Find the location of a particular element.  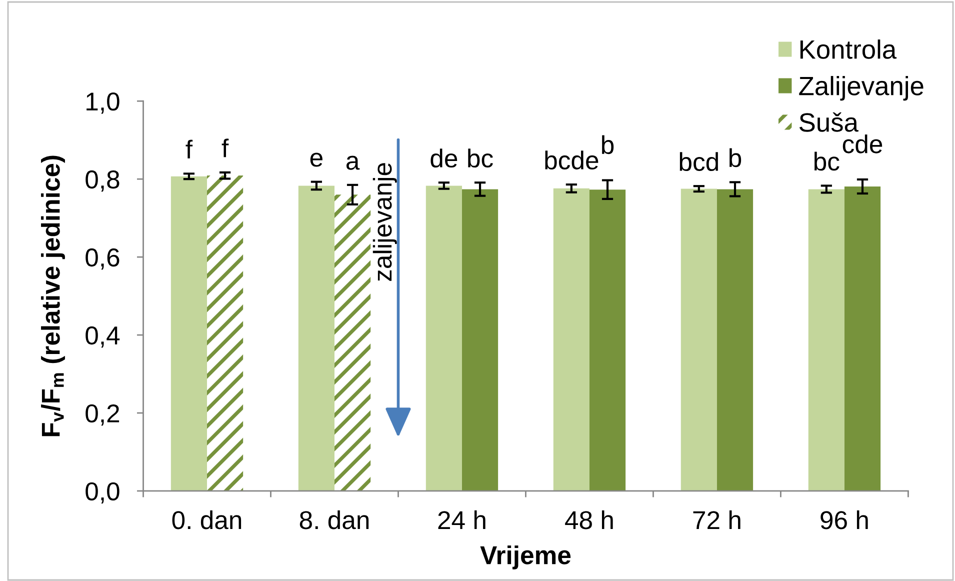

y-axis-title: F$_{v}$/F$_{m}$ (relative jedinice) is located at coordinates (53, 296).